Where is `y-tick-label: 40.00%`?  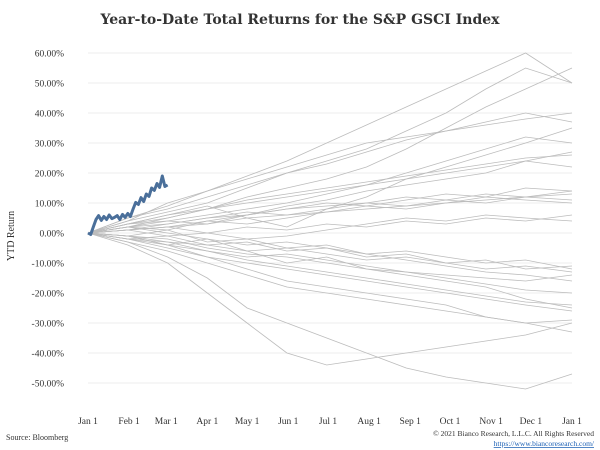 y-tick-label: 40.00% is located at coordinates (49, 115).